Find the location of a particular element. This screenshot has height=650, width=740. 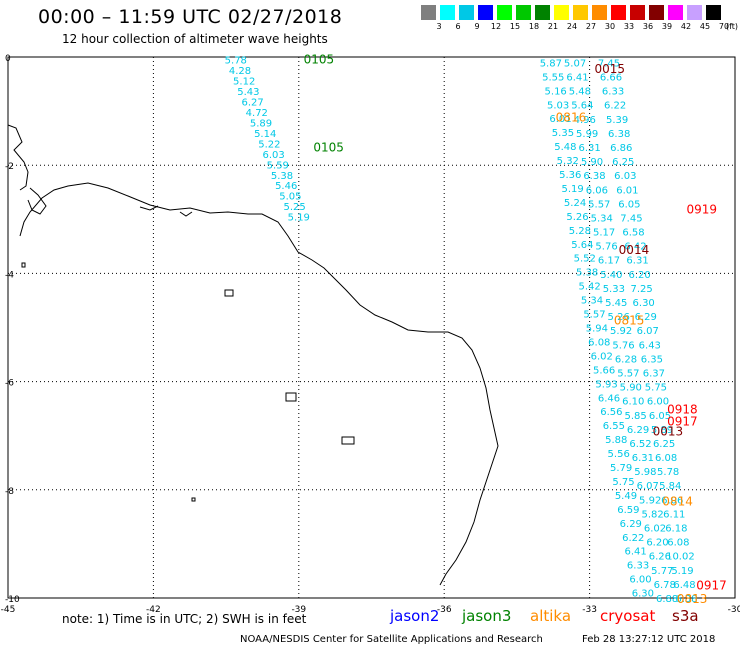

wave-height-value: 5.64 is located at coordinates (582, 245).